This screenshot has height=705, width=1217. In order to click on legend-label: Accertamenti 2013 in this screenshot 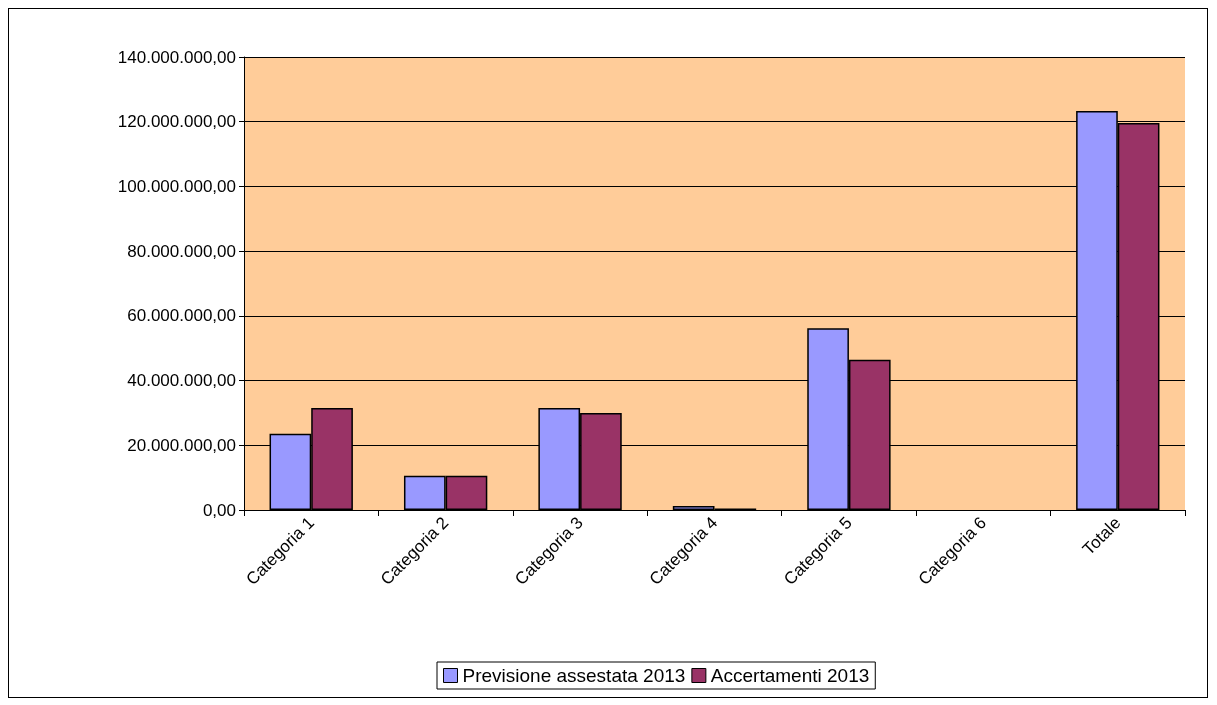, I will do `click(790, 675)`.